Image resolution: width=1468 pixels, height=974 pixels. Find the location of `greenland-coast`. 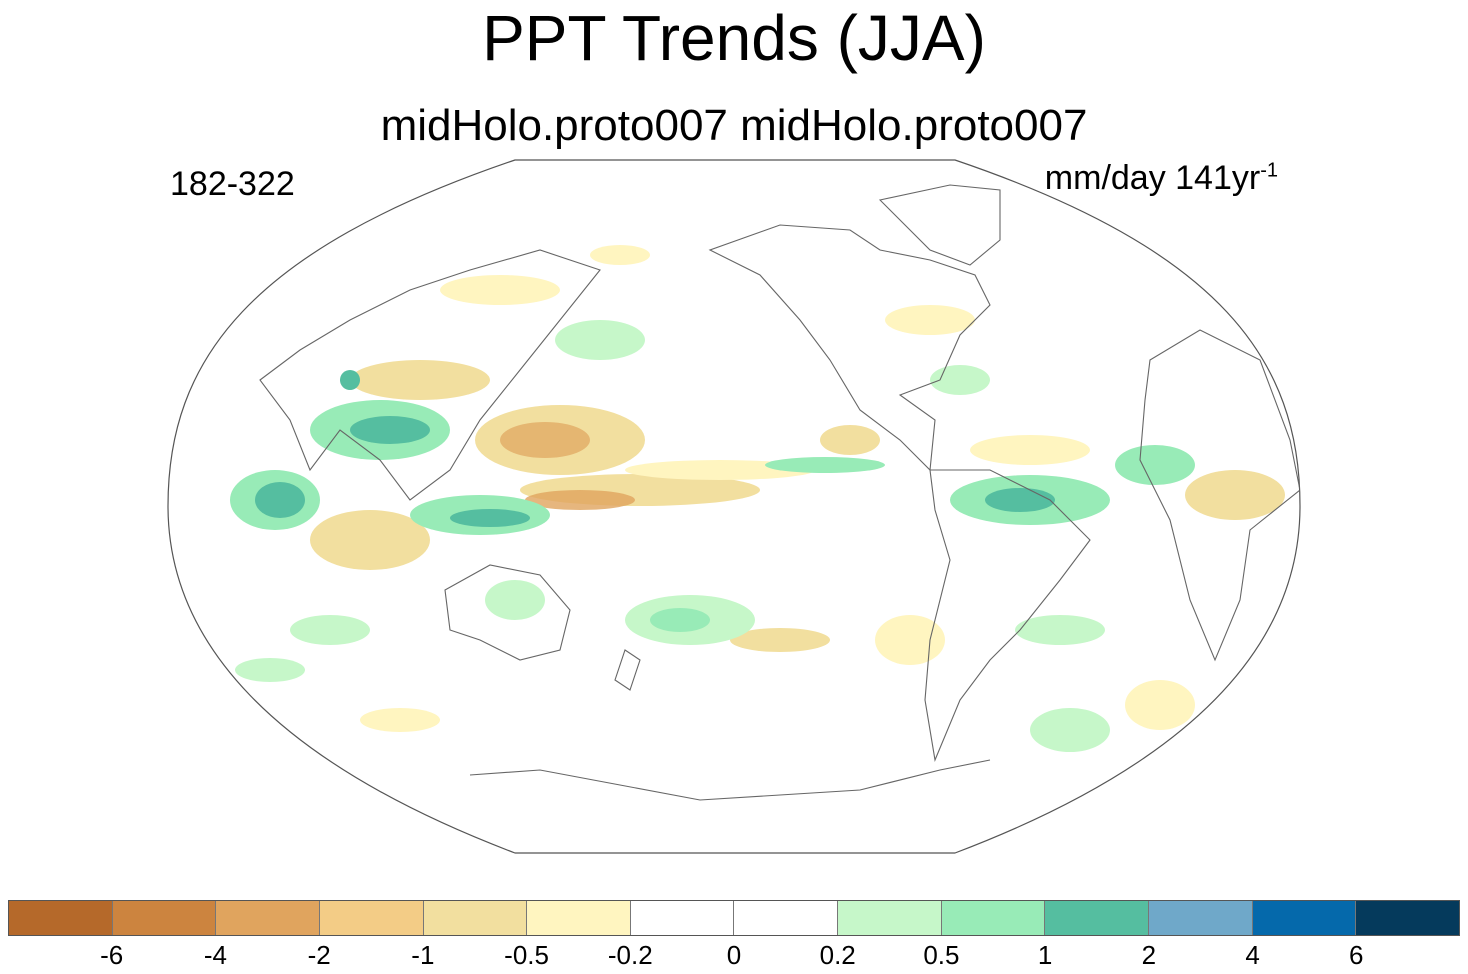

greenland-coast is located at coordinates (939, 225).